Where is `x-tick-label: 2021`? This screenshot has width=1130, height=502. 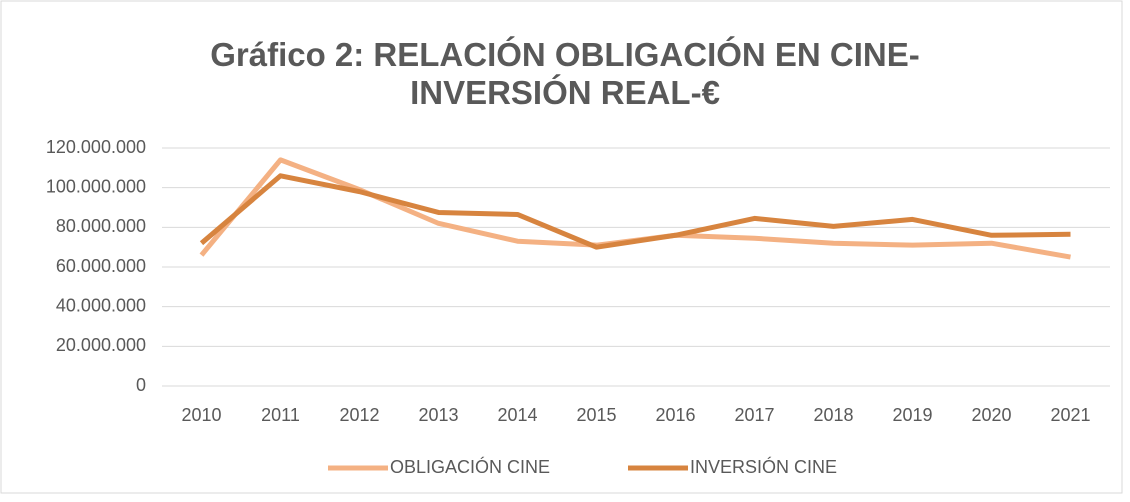
x-tick-label: 2021 is located at coordinates (1070, 415).